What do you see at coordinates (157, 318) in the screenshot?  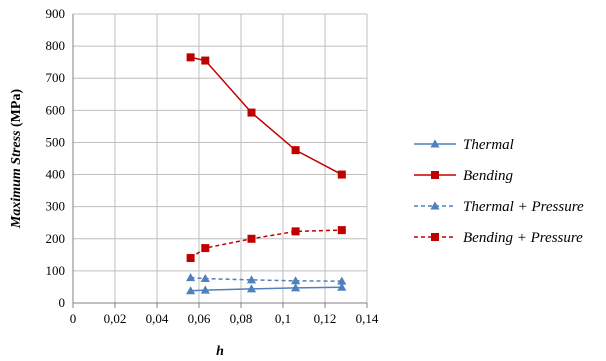 I see `x-tick-label: 0,04` at bounding box center [157, 318].